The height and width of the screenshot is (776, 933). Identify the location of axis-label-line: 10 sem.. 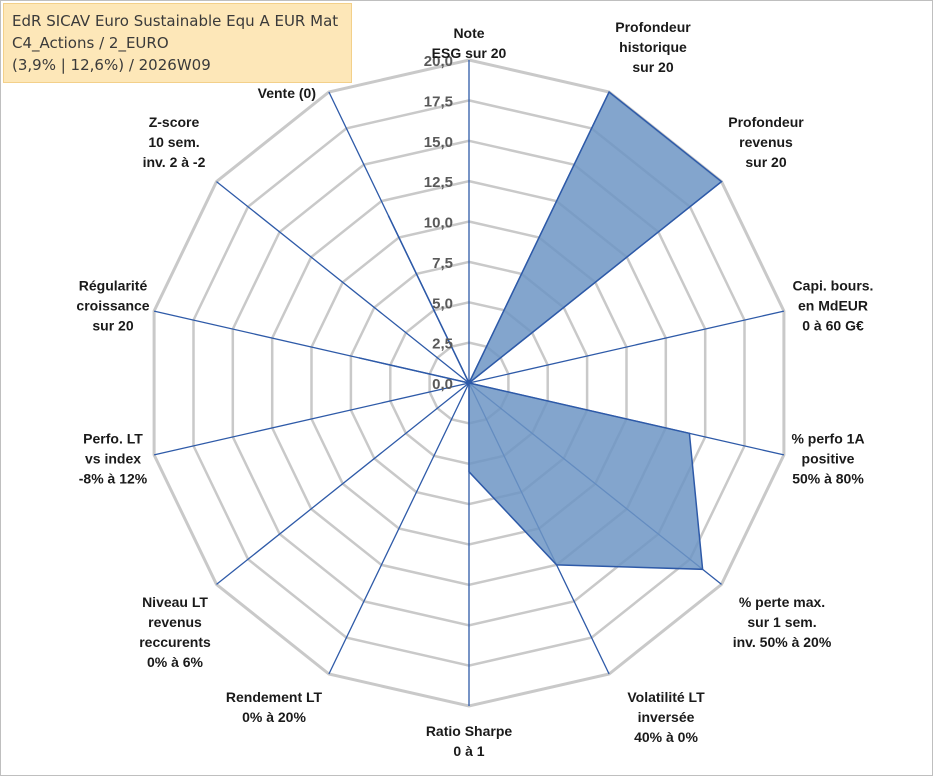
(173, 142).